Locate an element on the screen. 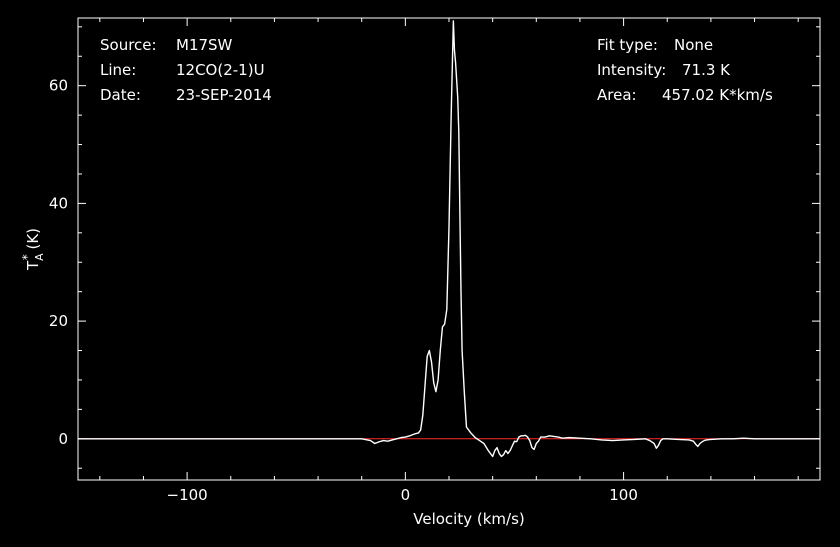 The height and width of the screenshot is (547, 840). info-left-value: 12CO(2-1)U is located at coordinates (220, 70).